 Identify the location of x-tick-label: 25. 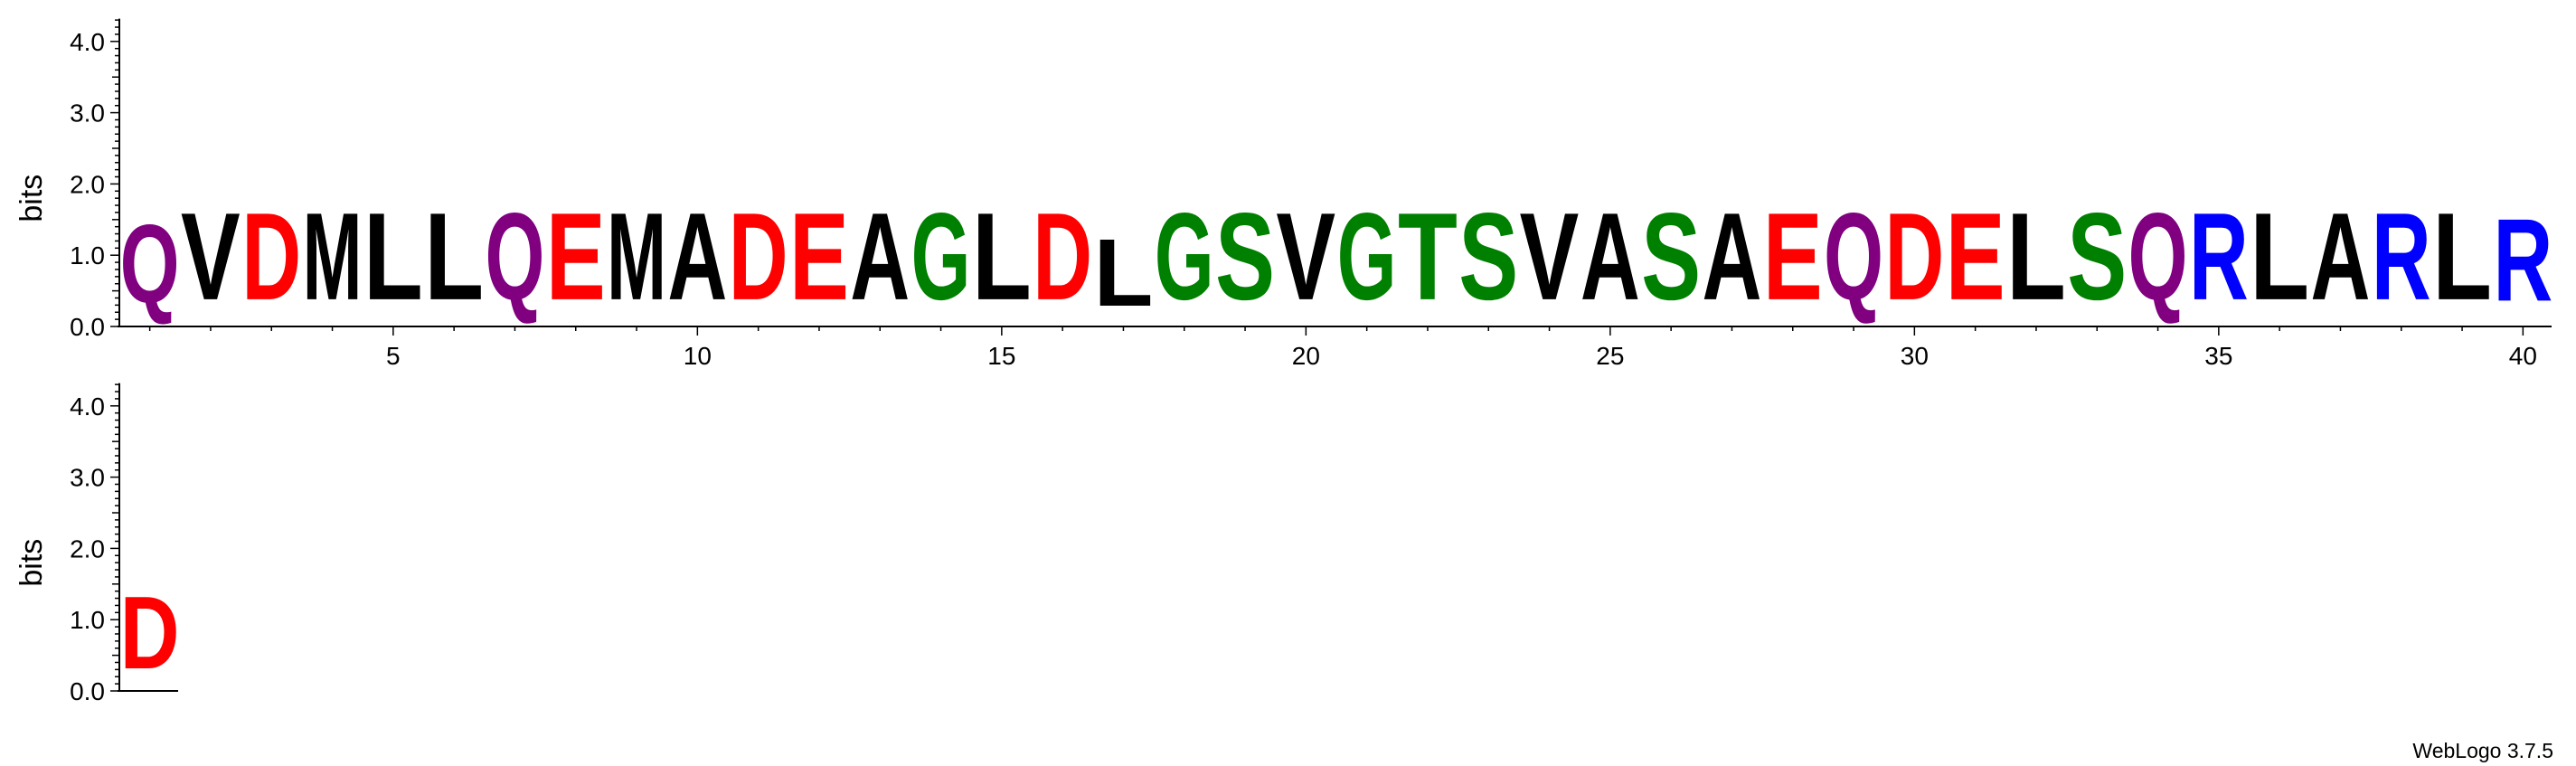
(1610, 356).